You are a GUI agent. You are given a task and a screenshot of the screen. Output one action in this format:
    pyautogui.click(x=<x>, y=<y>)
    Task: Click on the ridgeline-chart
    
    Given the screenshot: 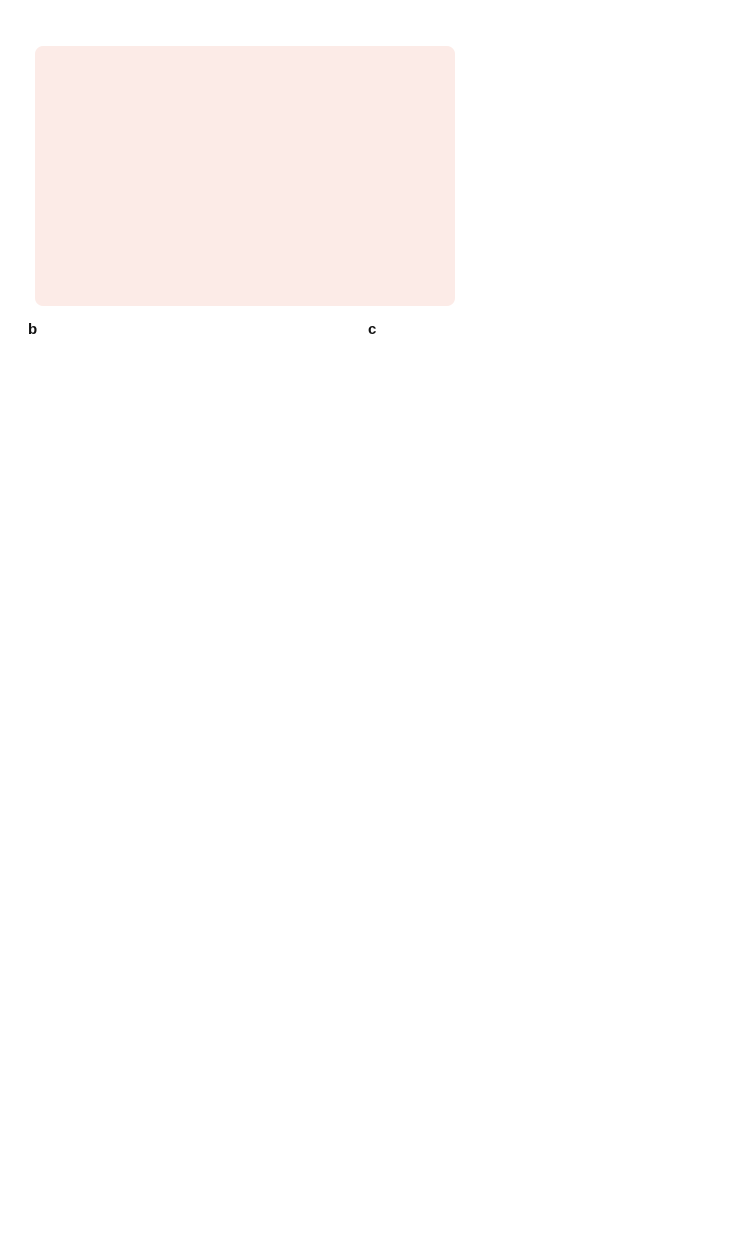 What is the action you would take?
    pyautogui.click(x=192, y=491)
    